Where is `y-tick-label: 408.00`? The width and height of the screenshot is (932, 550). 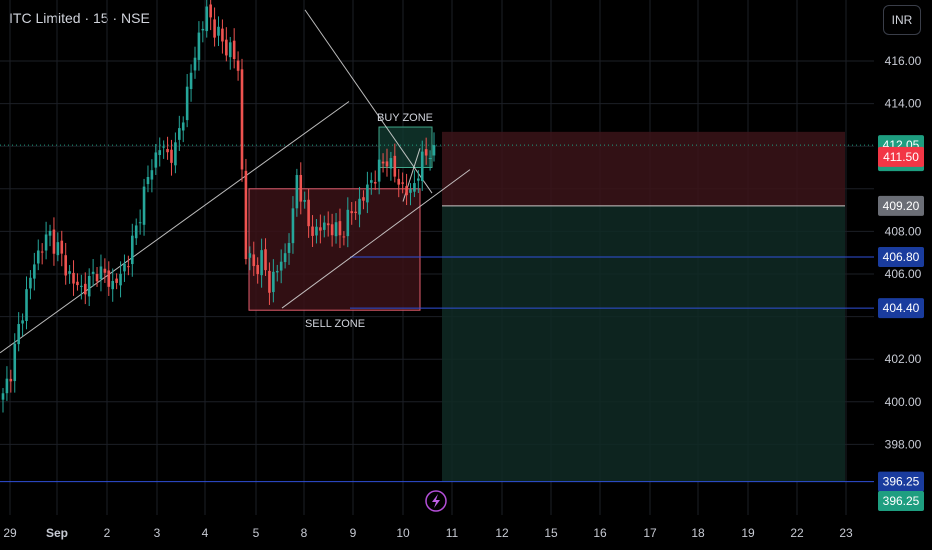
y-tick-label: 408.00 is located at coordinates (903, 231).